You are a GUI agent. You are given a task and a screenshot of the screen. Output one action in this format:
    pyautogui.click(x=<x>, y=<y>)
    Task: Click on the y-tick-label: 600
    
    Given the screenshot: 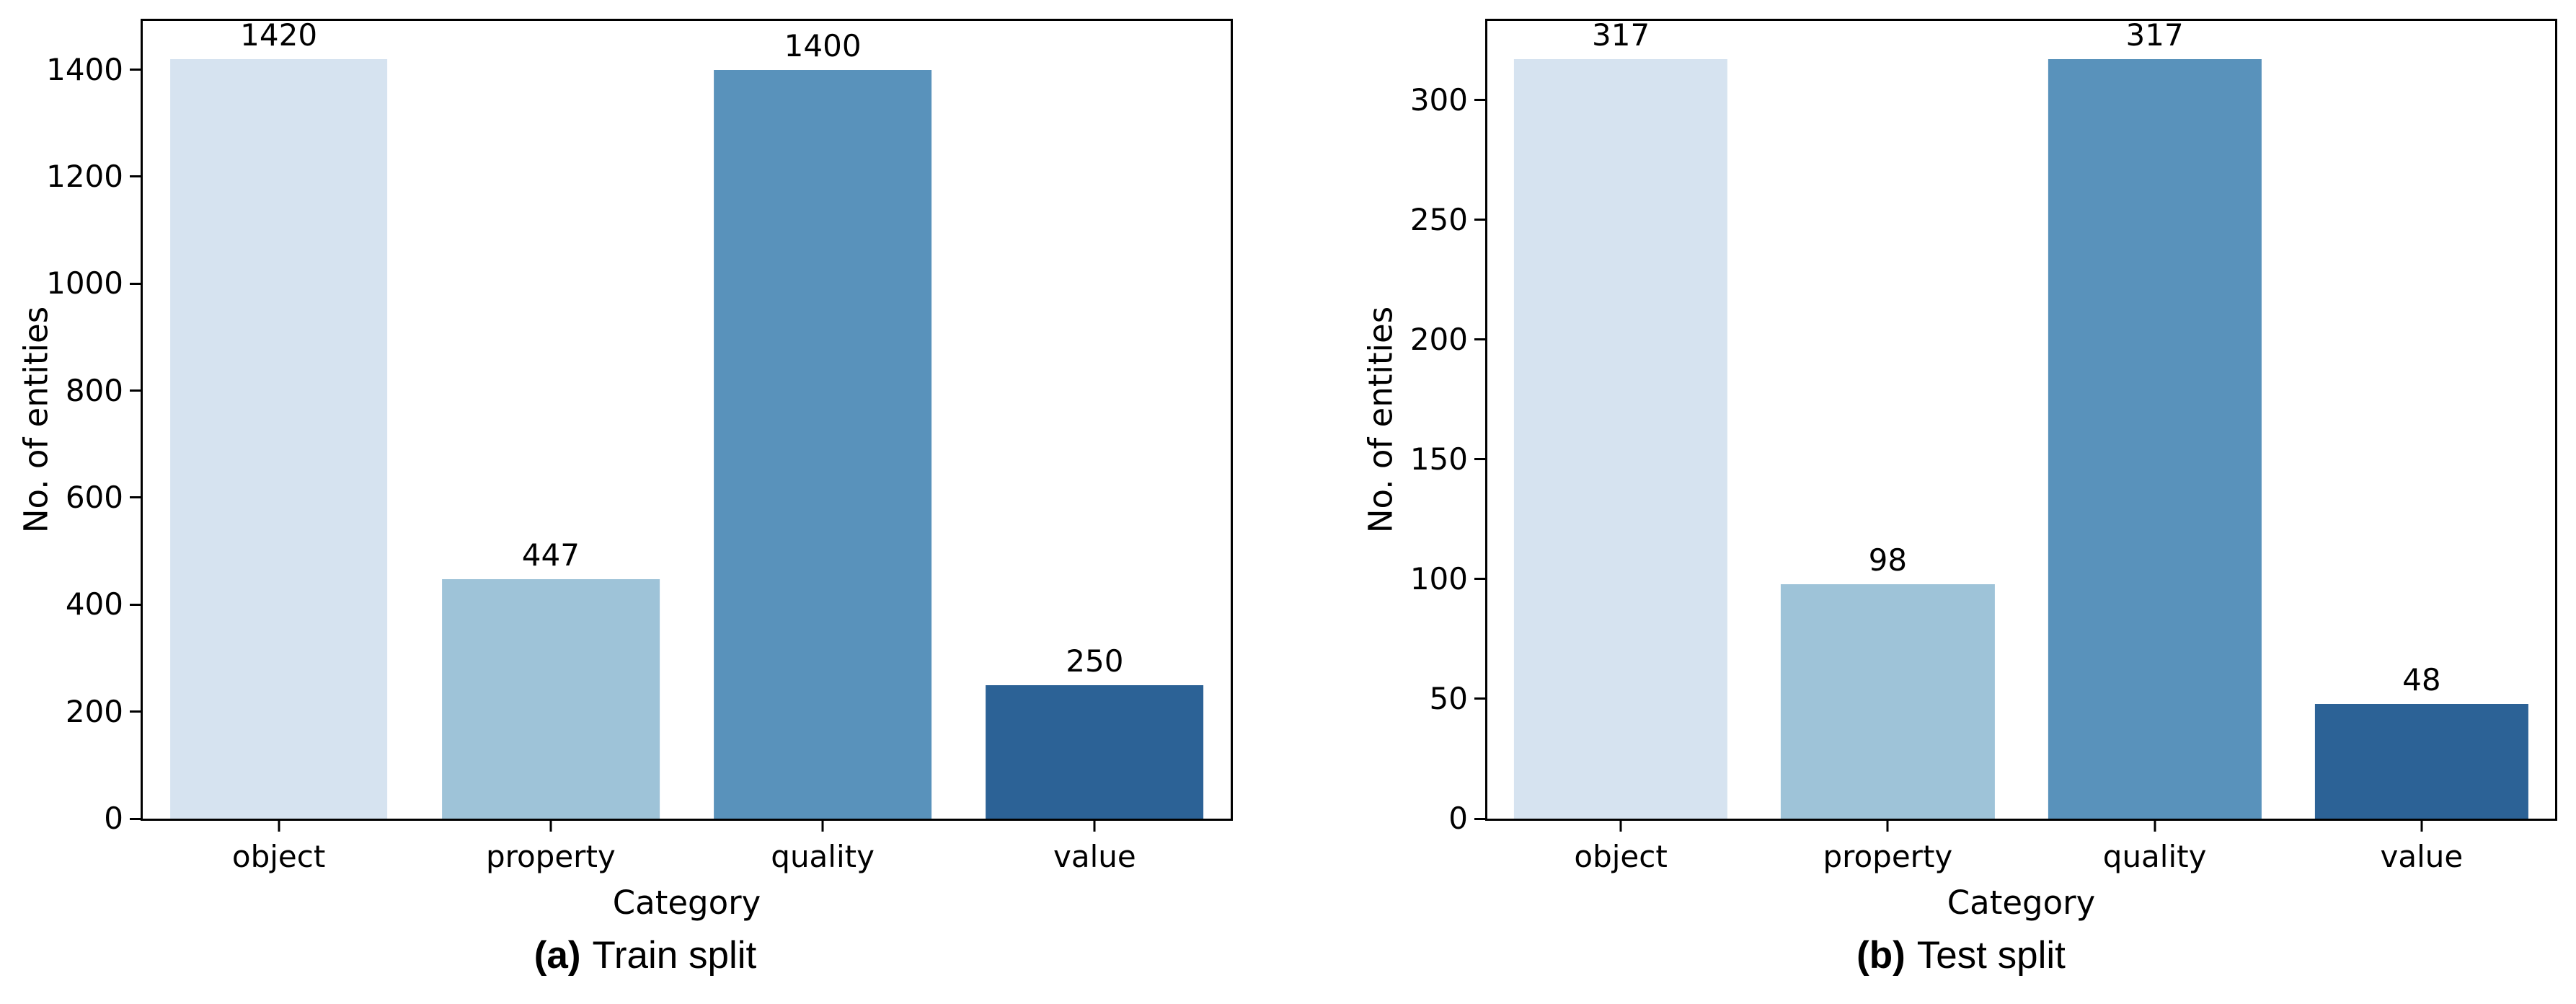 What is the action you would take?
    pyautogui.click(x=94, y=497)
    